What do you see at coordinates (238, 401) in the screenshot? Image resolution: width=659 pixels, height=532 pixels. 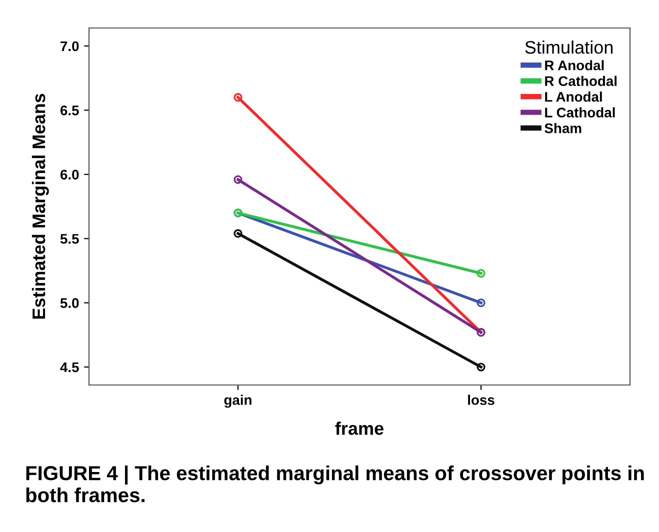 I see `x-tick-label: gain` at bounding box center [238, 401].